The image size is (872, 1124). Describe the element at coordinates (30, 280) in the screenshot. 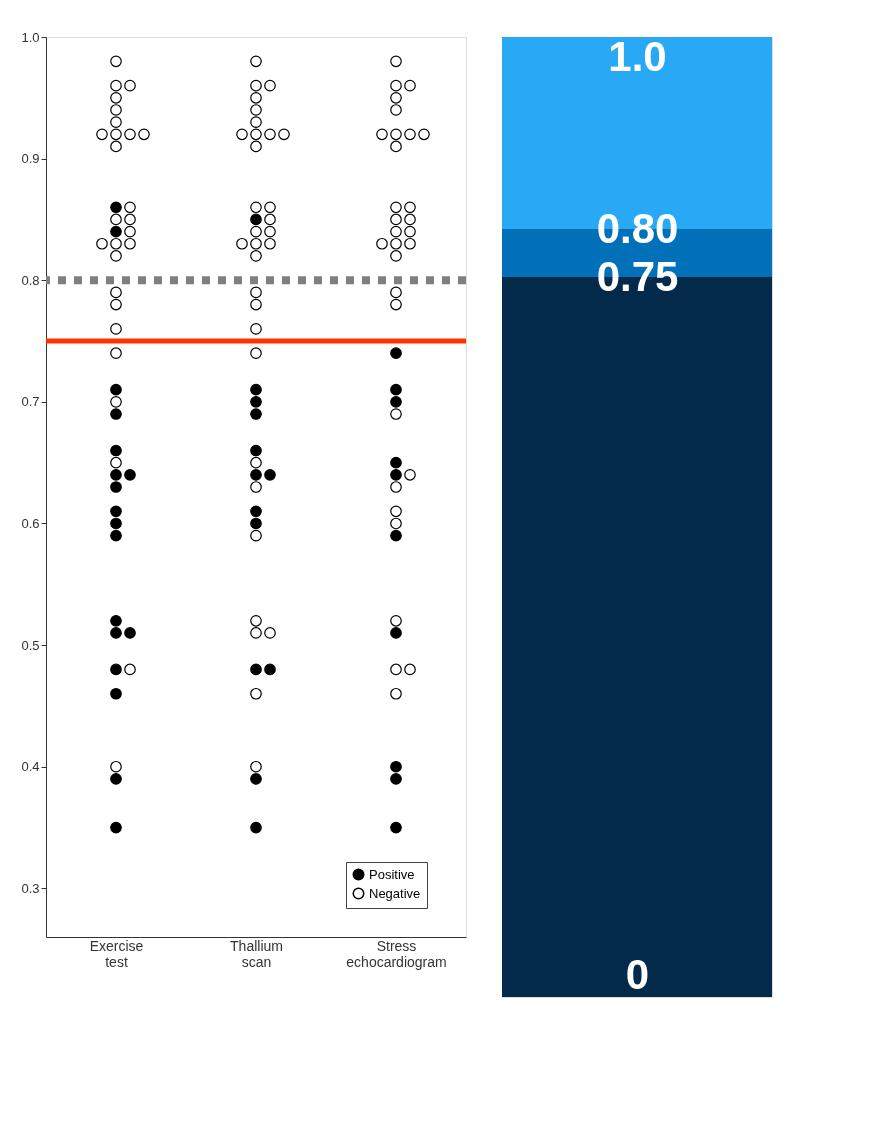

I see `y-tick-label: 0.8` at that location.